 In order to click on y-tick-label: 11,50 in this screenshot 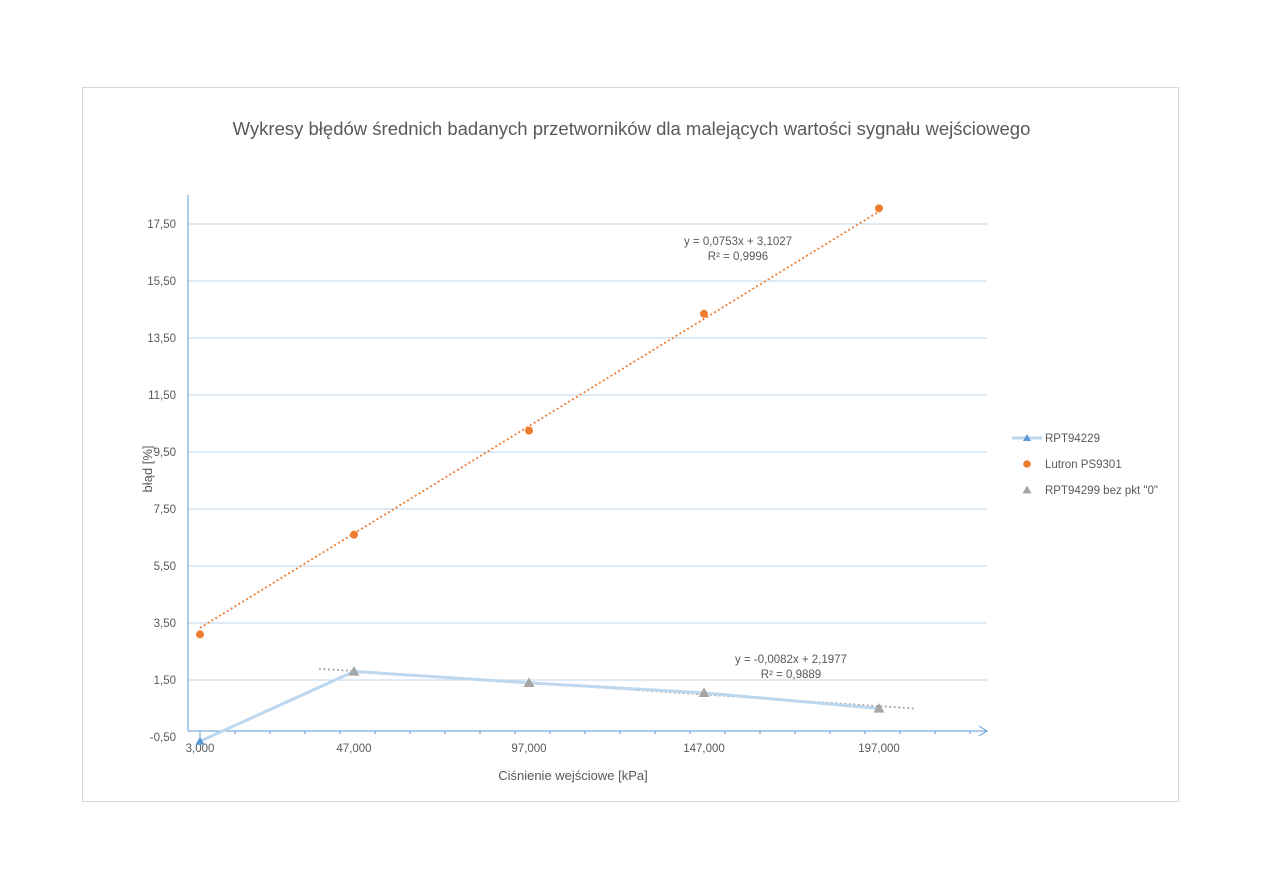, I will do `click(162, 396)`.